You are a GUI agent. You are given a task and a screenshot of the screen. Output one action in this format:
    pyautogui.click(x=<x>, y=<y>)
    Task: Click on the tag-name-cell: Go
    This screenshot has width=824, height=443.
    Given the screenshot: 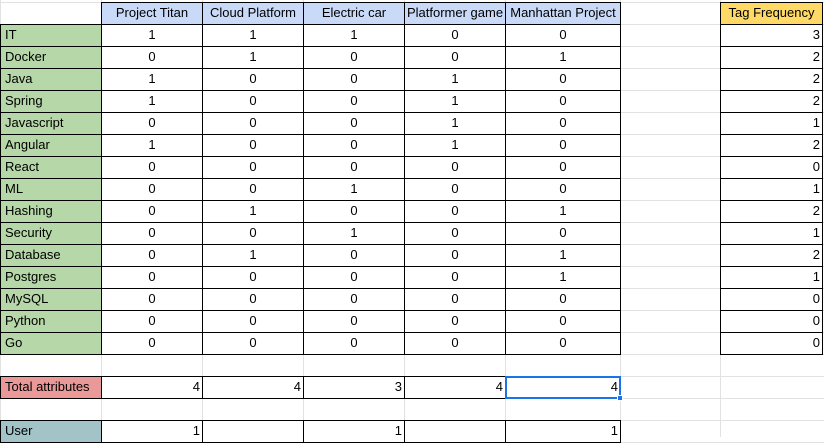 What is the action you would take?
    pyautogui.click(x=51, y=343)
    